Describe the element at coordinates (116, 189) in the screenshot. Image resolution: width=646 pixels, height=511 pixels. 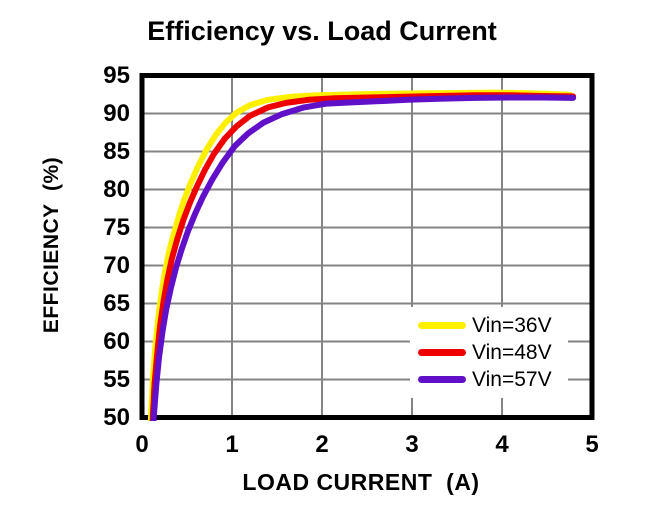
I see `y-tick-label: 80` at that location.